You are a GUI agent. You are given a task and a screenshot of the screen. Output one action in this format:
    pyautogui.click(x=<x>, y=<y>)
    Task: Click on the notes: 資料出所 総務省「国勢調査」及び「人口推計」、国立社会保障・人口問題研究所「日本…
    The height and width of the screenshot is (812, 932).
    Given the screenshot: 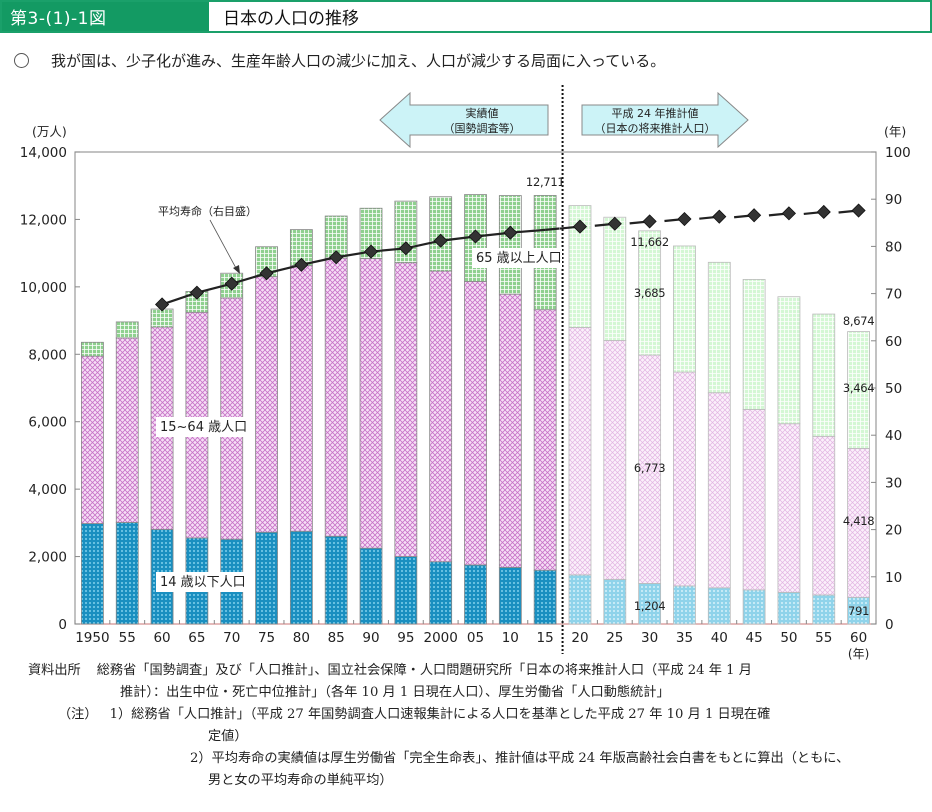 What is the action you would take?
    pyautogui.click(x=438, y=726)
    